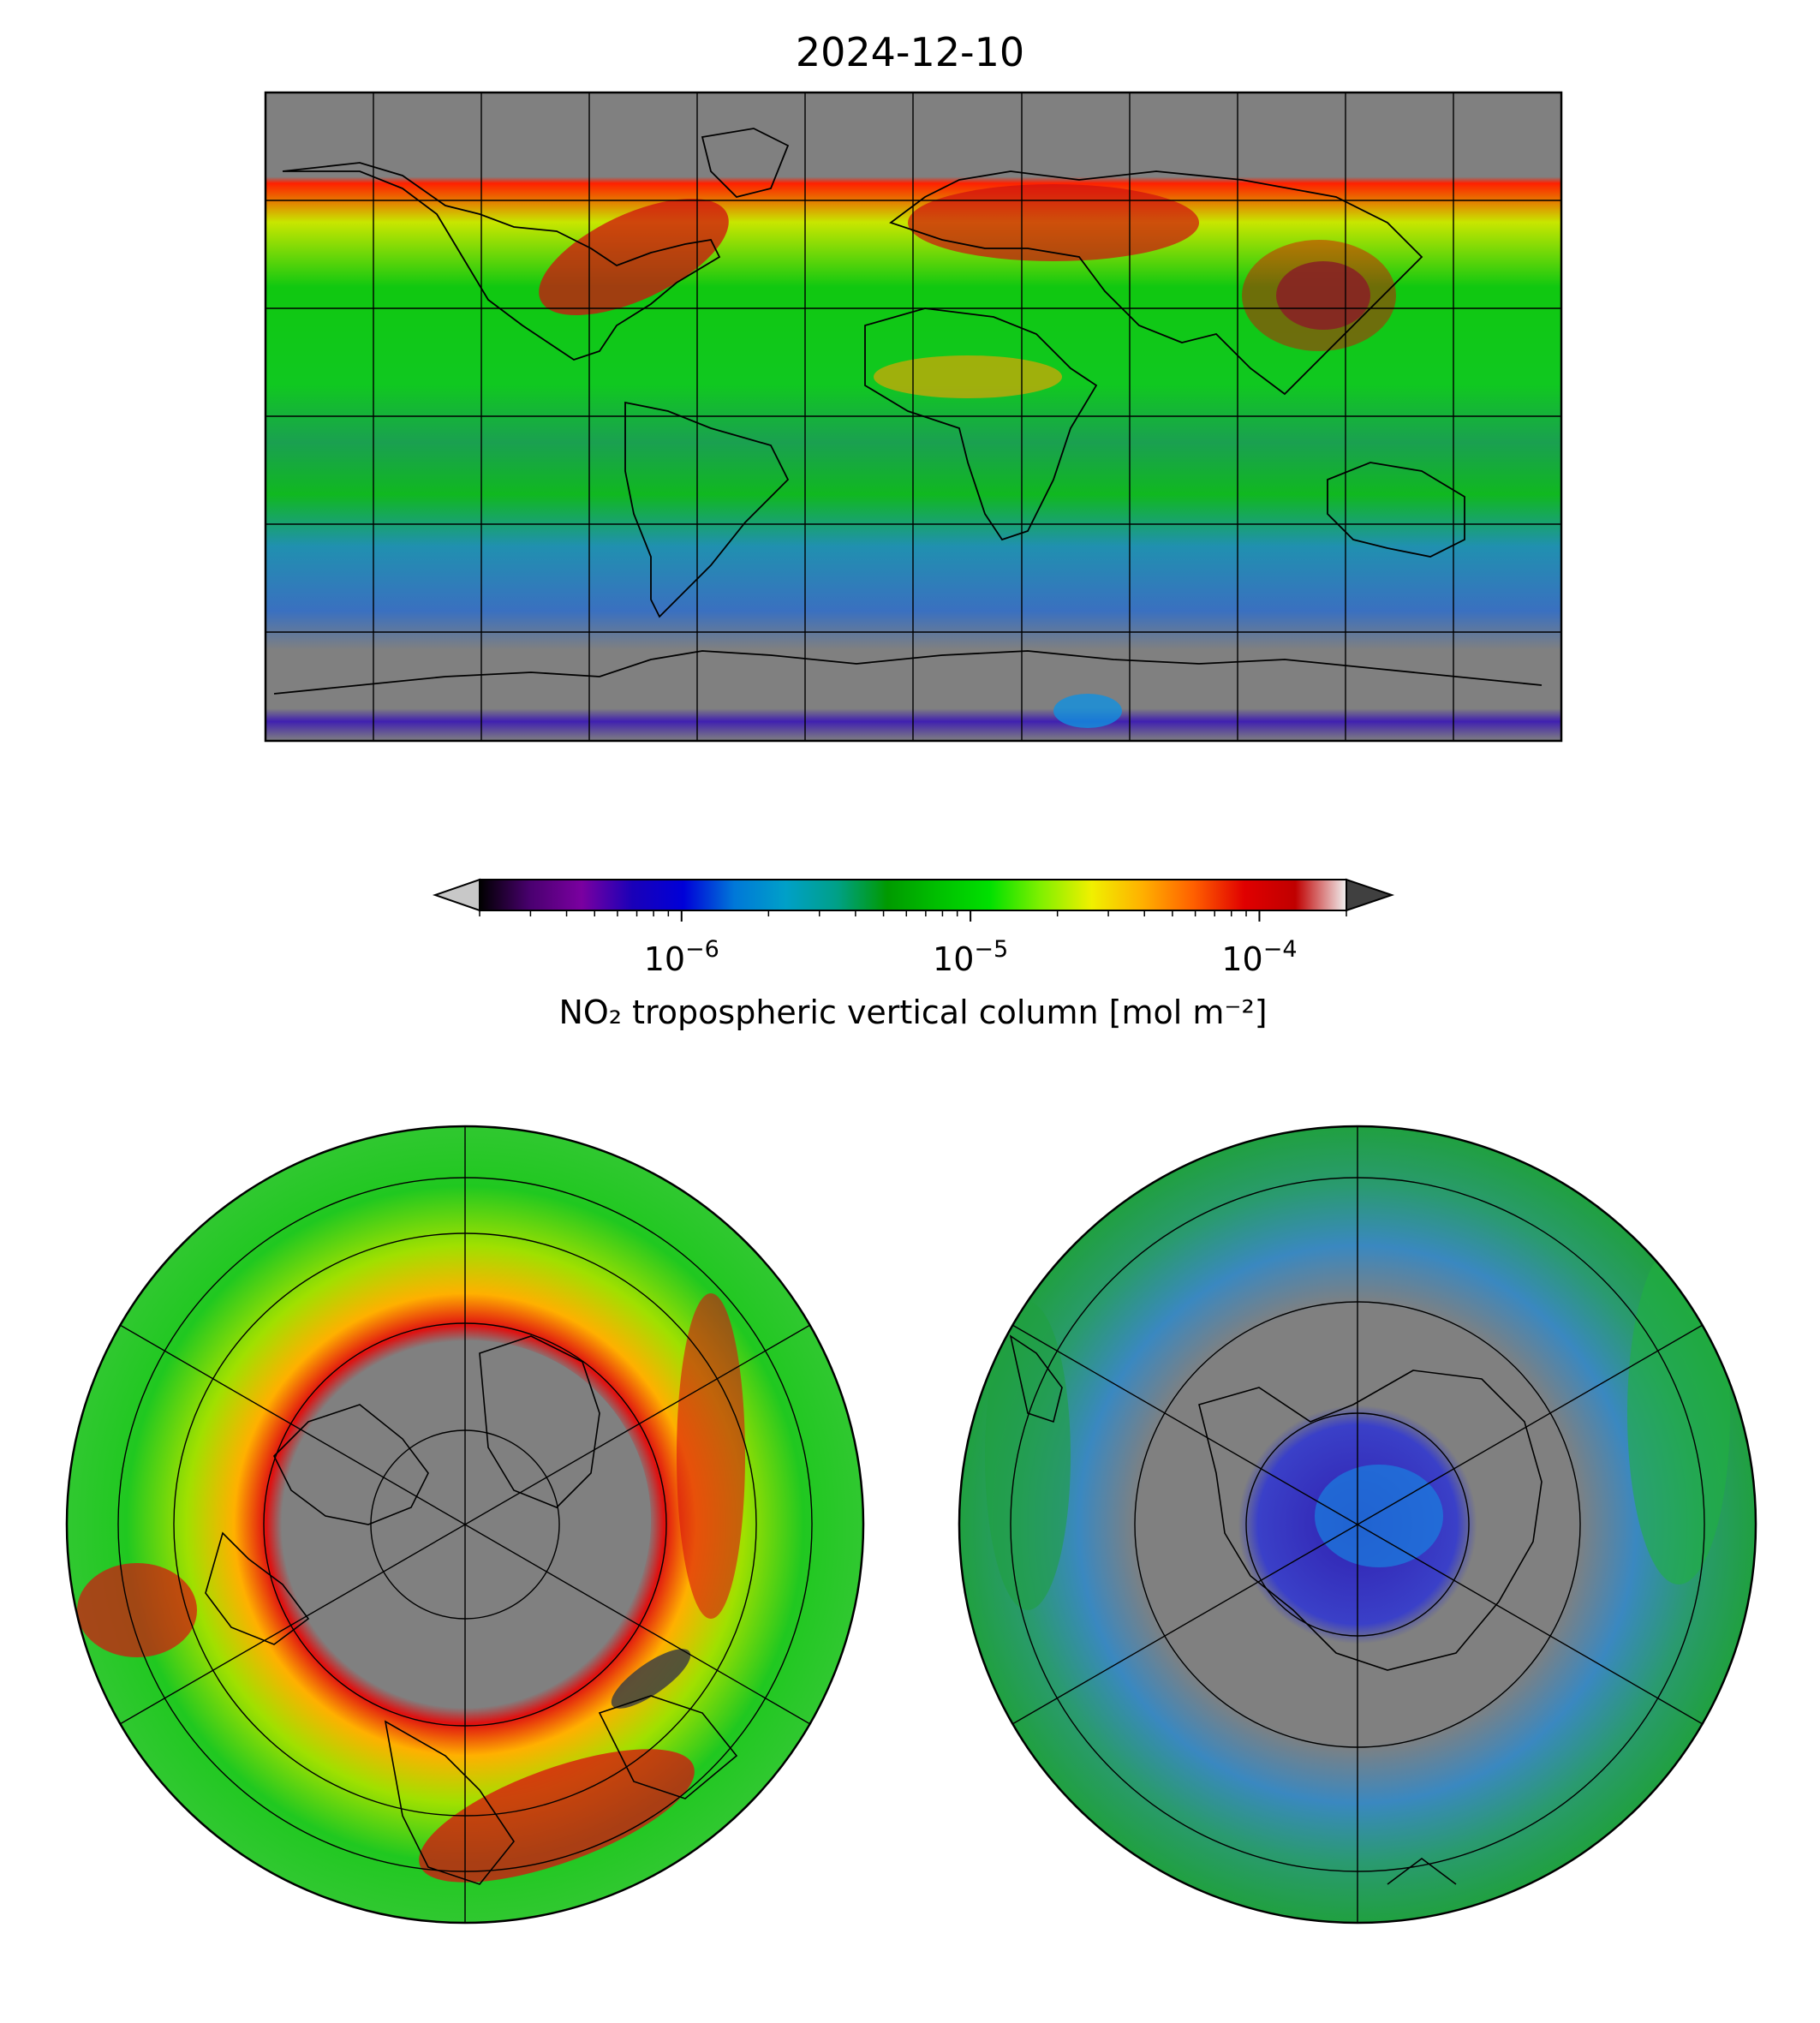 The width and height of the screenshot is (1820, 2023). What do you see at coordinates (1259, 957) in the screenshot?
I see `colorbar-tick-label: 10⁻⁴` at bounding box center [1259, 957].